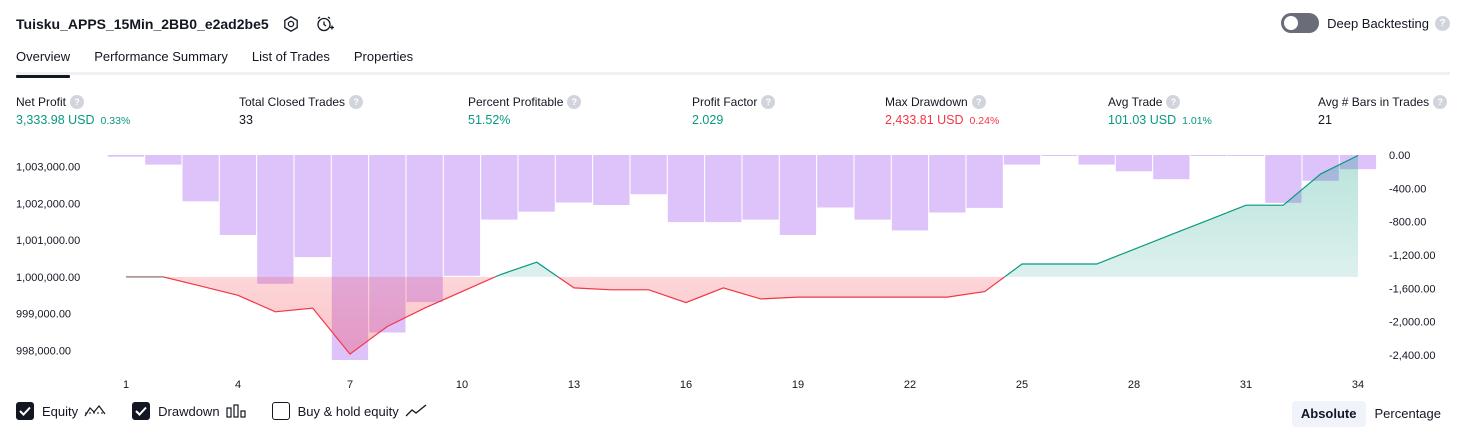 The height and width of the screenshot is (438, 1466). Describe the element at coordinates (1300, 23) in the screenshot. I see `deep-backtesting-toggle` at that location.